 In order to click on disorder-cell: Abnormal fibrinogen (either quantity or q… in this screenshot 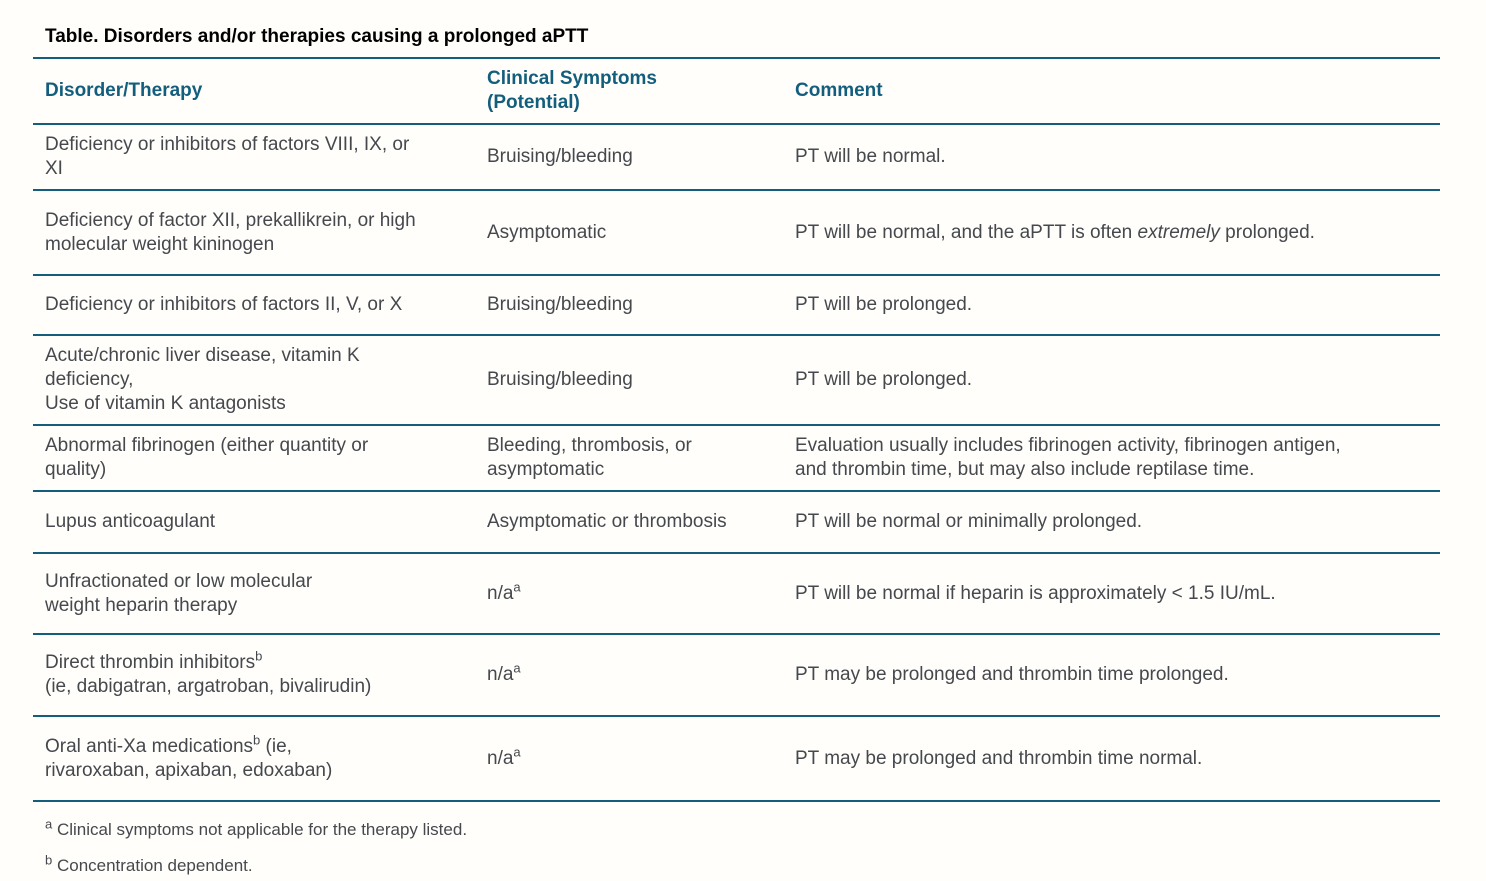, I will do `click(254, 458)`.